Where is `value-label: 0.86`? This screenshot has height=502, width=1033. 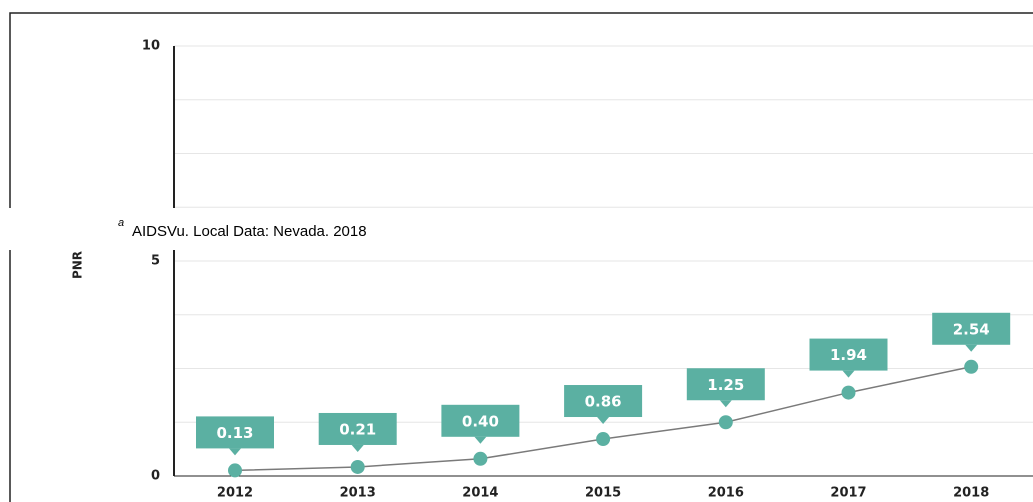
value-label: 0.86 is located at coordinates (603, 402).